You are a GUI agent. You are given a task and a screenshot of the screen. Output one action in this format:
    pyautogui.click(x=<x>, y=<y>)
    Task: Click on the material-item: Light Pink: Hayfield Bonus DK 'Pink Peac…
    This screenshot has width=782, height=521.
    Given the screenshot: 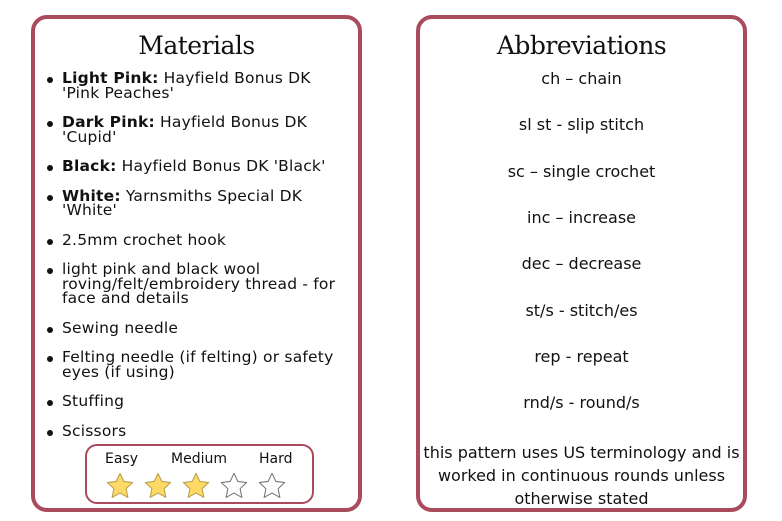 What is the action you would take?
    pyautogui.click(x=197, y=85)
    